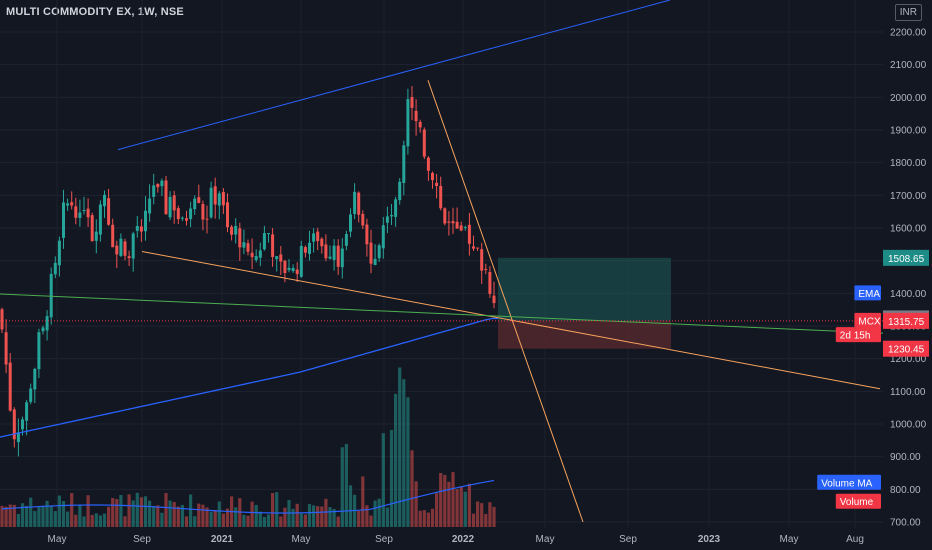  Describe the element at coordinates (222, 539) in the screenshot. I see `x-tick-label: 2021` at that location.